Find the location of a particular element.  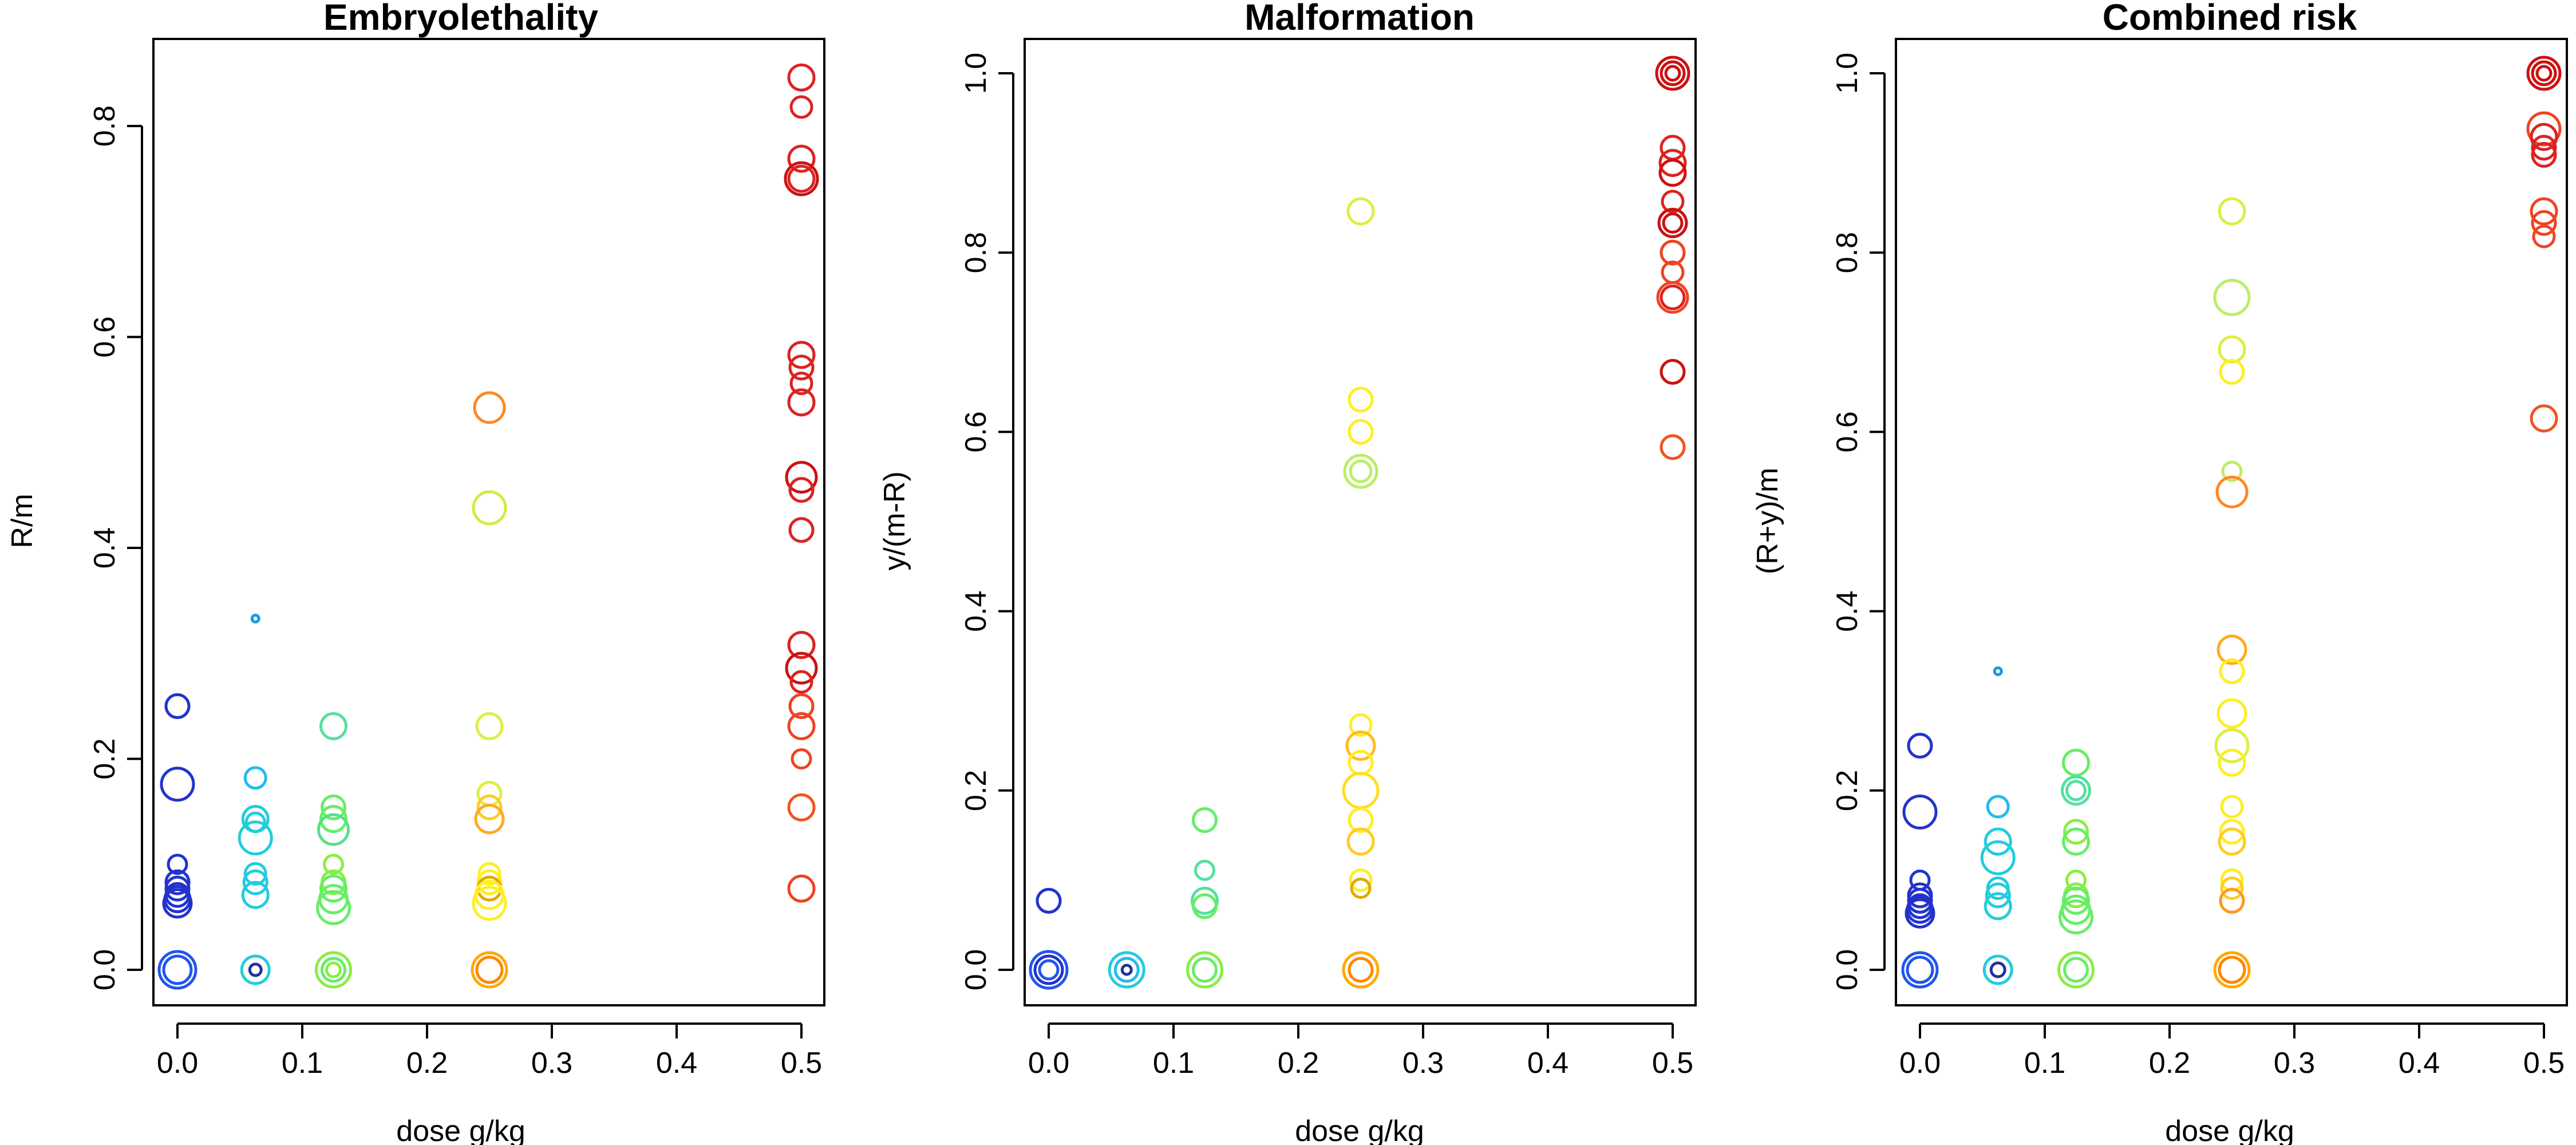

y-axis-label: y/(m-R) is located at coordinates (894, 520).